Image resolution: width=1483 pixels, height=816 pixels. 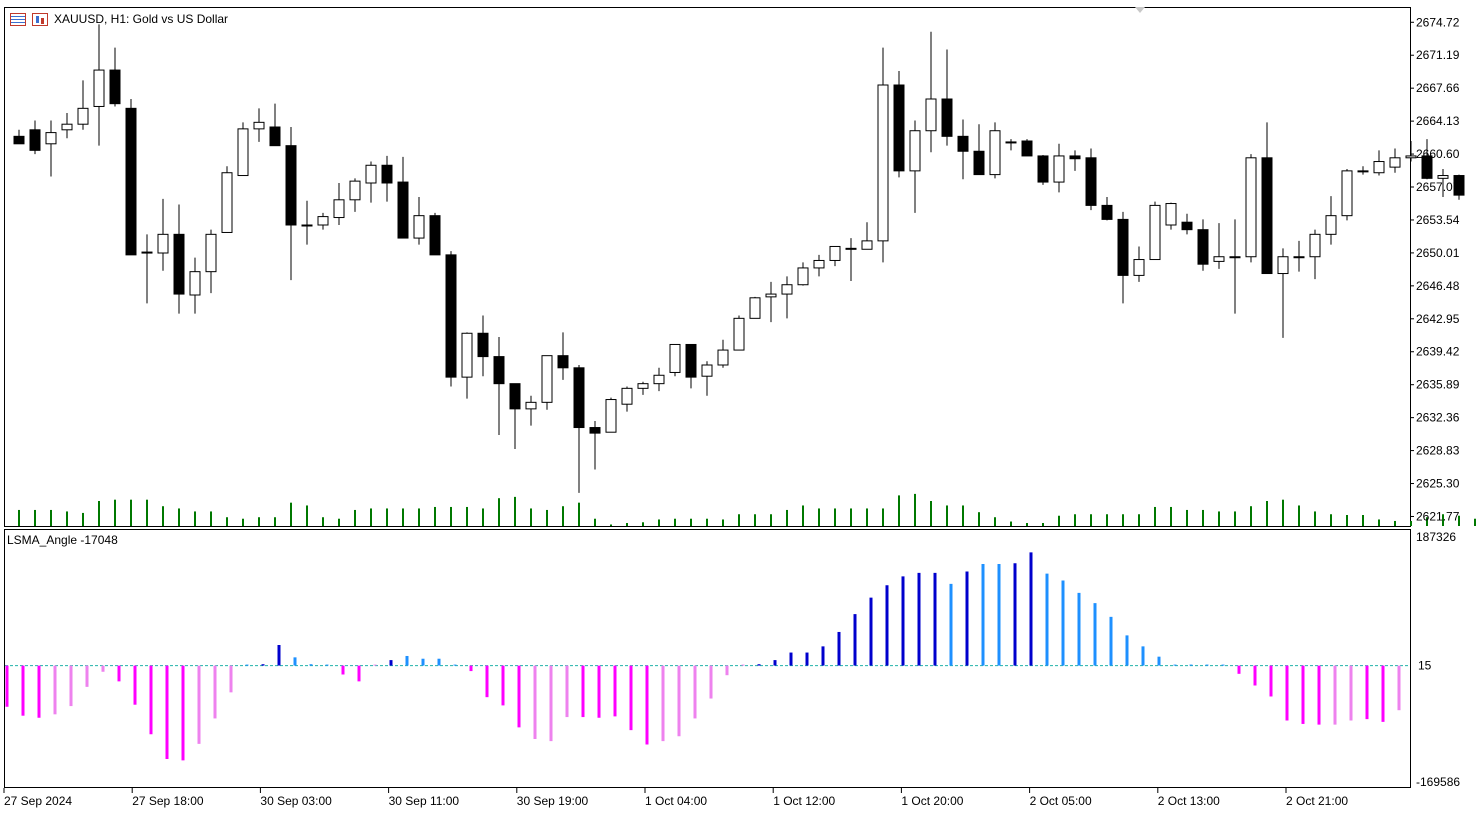 I want to click on chart-type-icon, so click(x=40, y=19).